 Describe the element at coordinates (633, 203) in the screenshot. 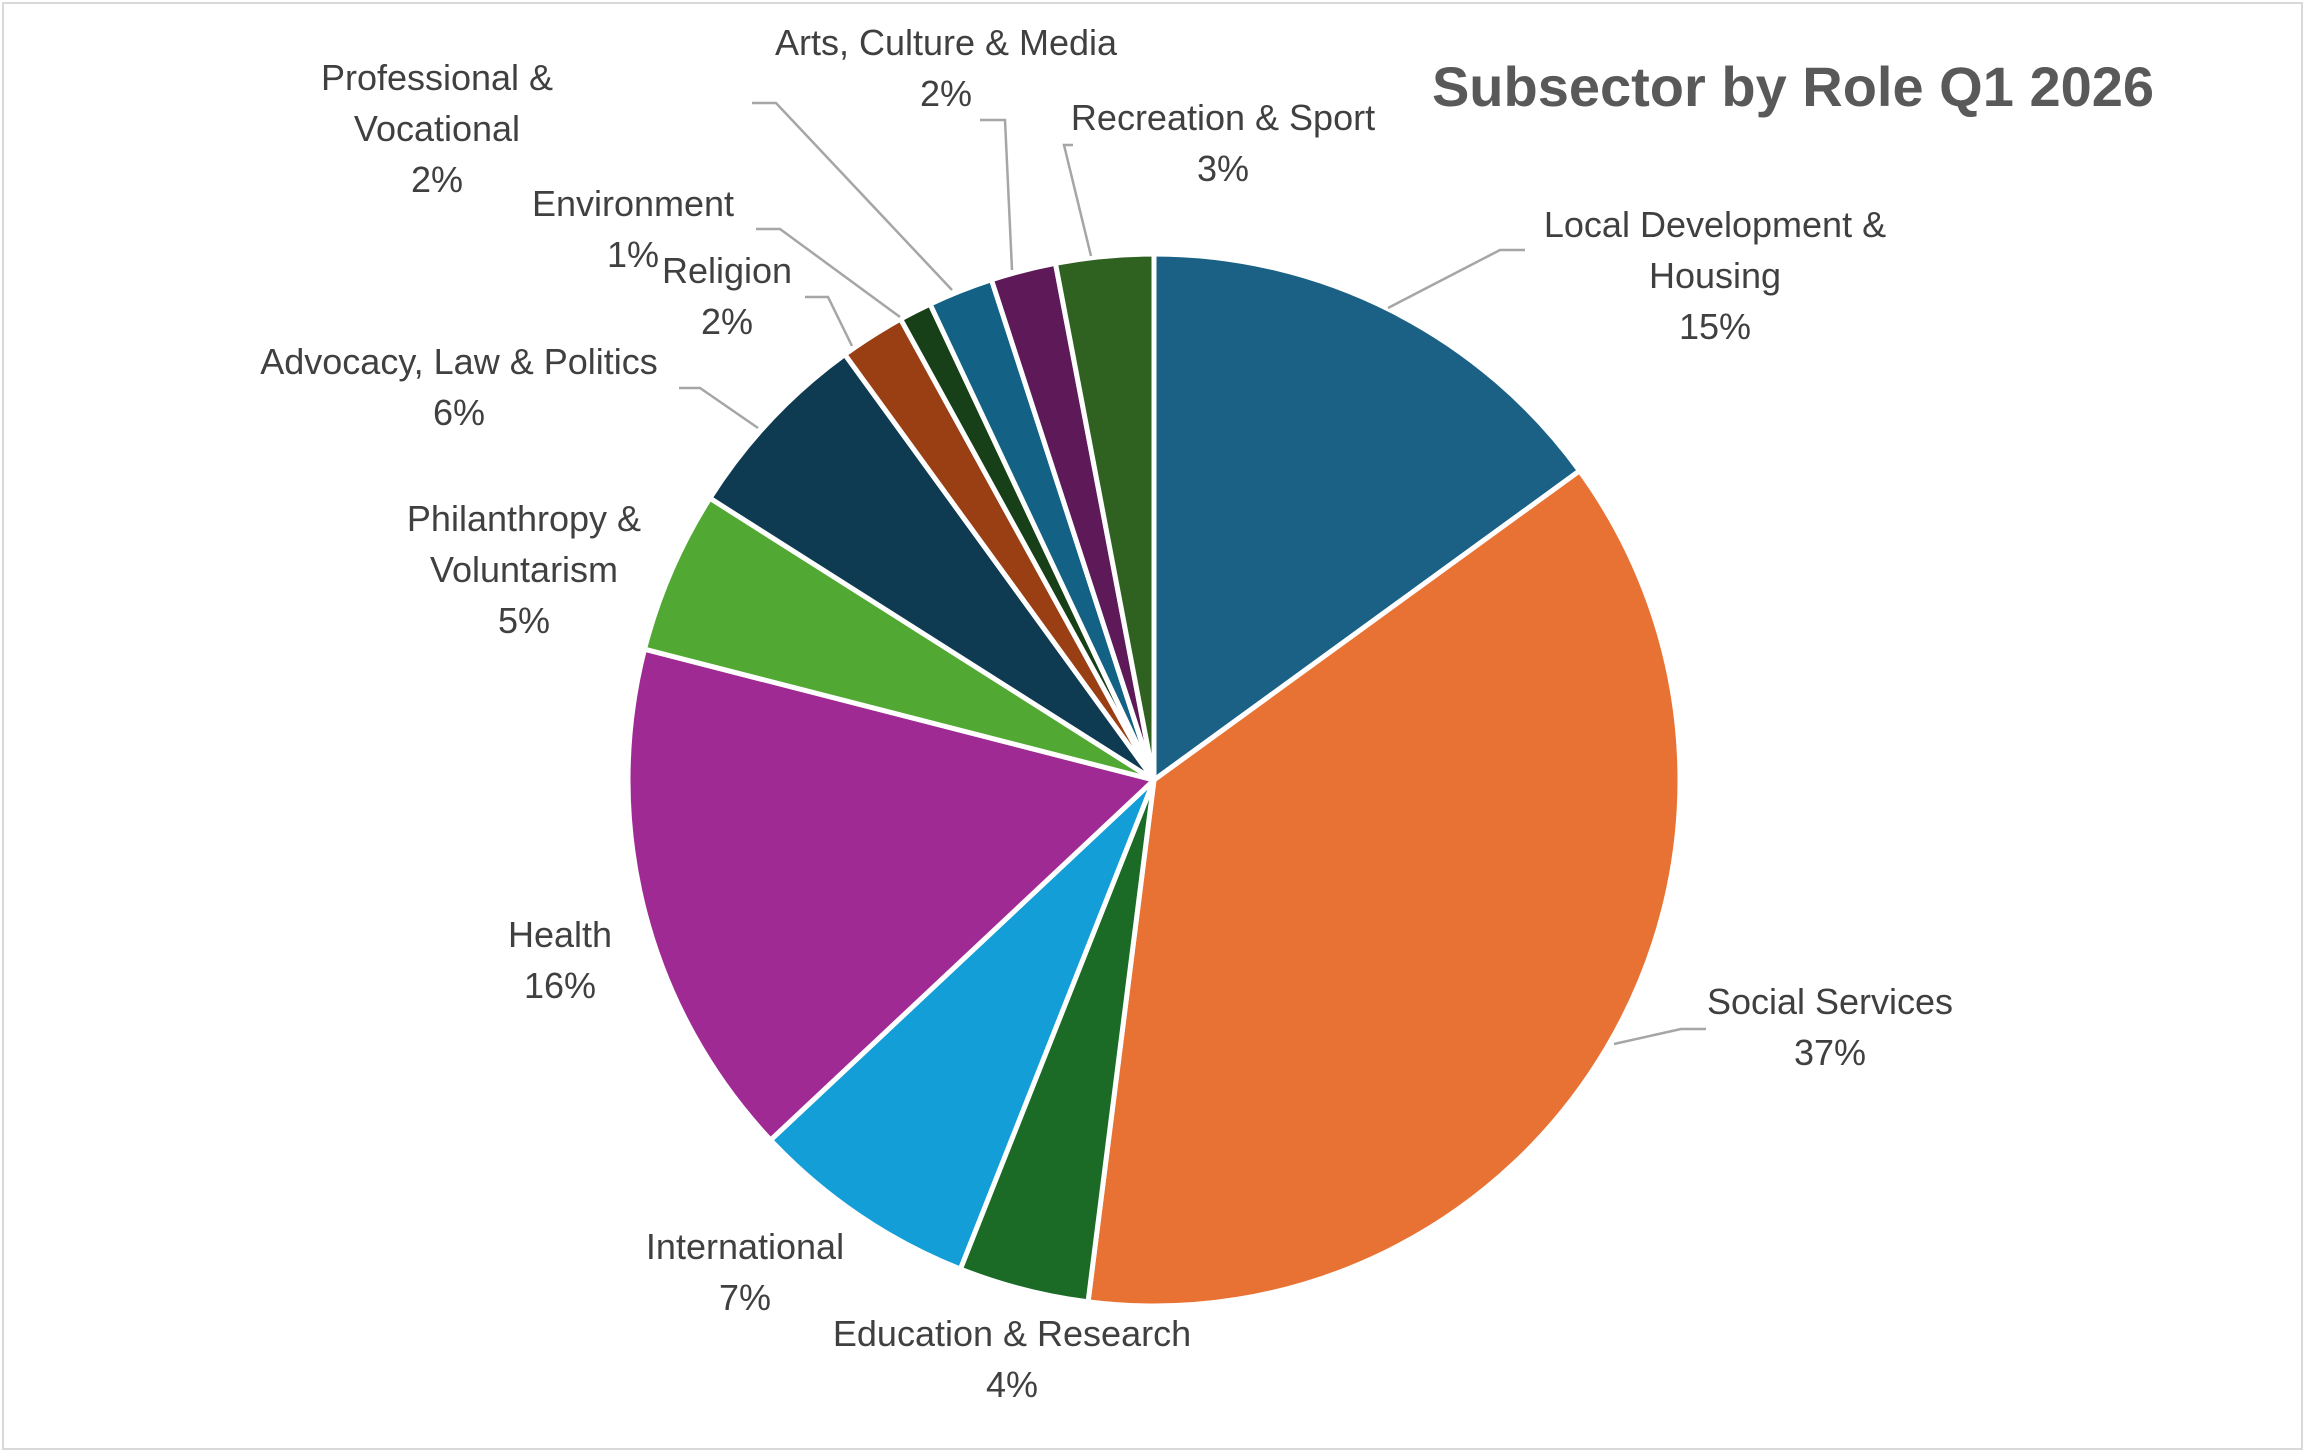

I see `data-label-category: Environment` at that location.